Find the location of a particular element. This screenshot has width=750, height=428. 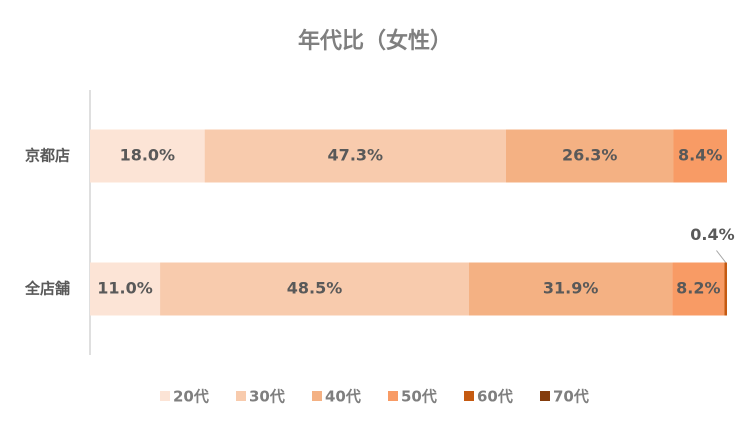

data-label: 47.3% is located at coordinates (356, 155).